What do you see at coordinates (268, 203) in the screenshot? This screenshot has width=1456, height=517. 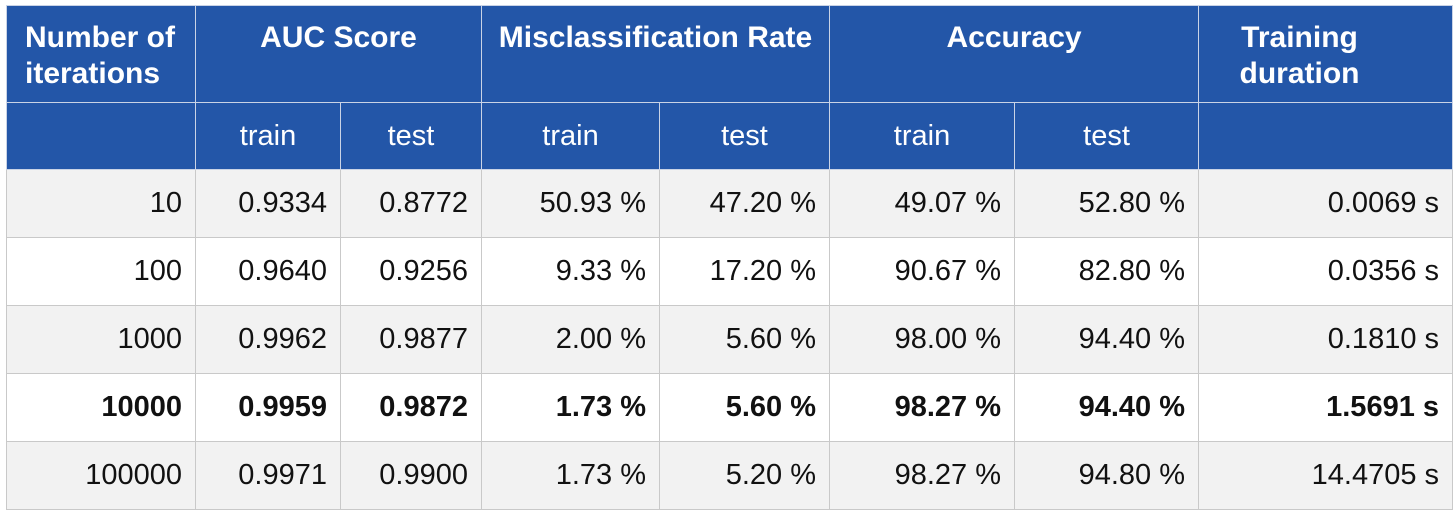 I see `cell-auc-train: 0.9334` at bounding box center [268, 203].